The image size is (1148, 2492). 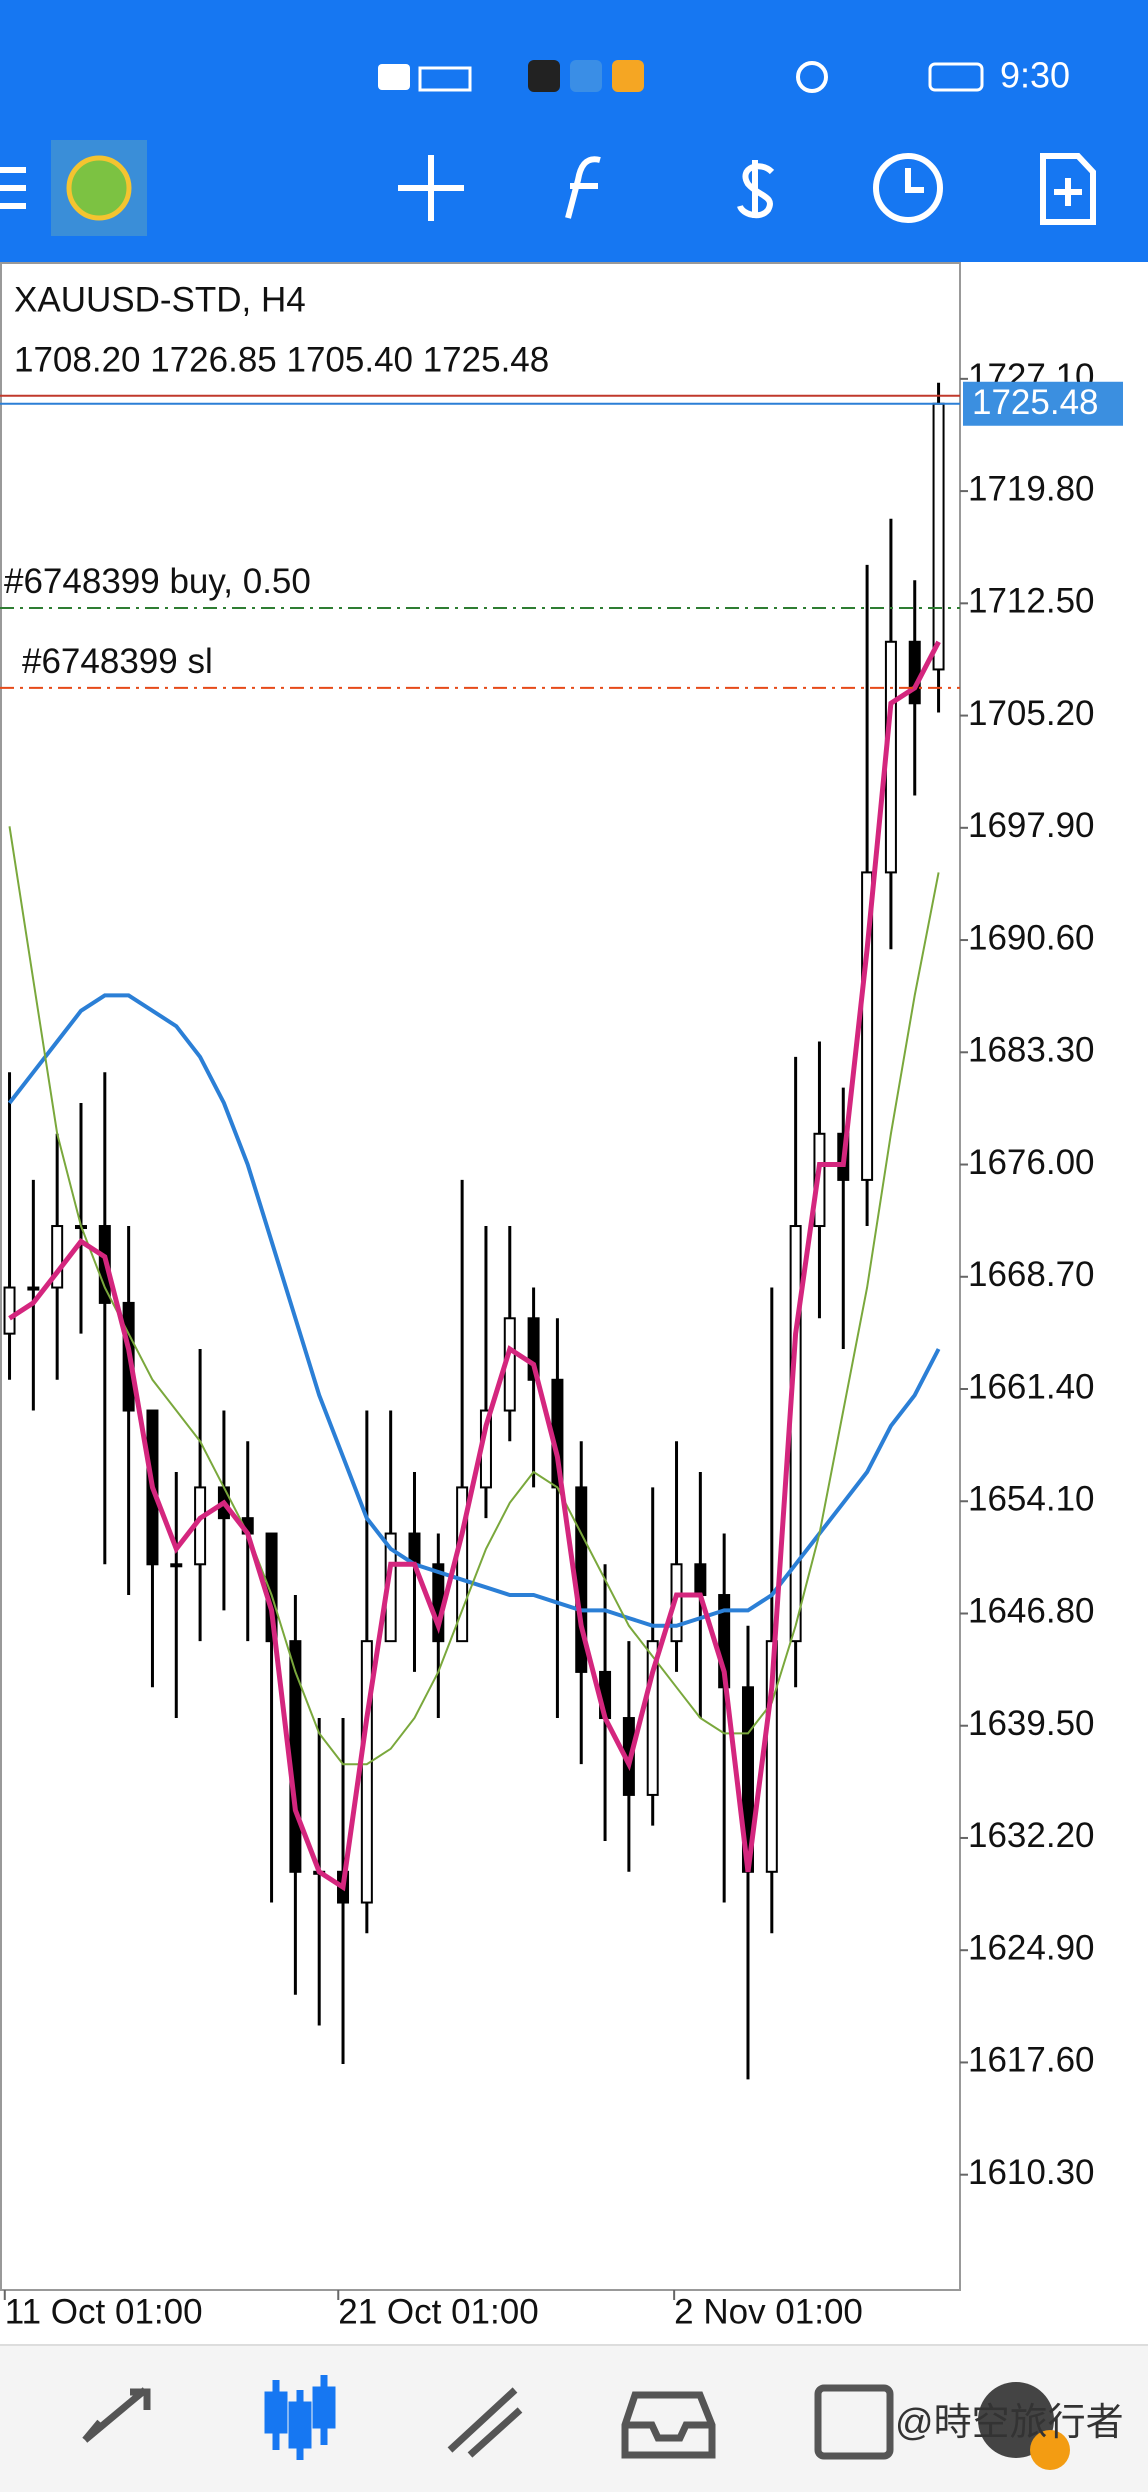 What do you see at coordinates (576, 2422) in the screenshot?
I see `nav-icons` at bounding box center [576, 2422].